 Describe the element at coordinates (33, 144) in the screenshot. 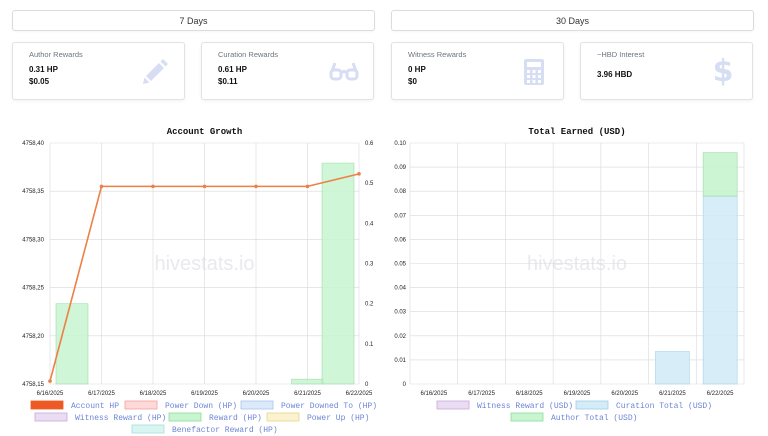

I see `y-left-tick-label: 4758,40` at that location.